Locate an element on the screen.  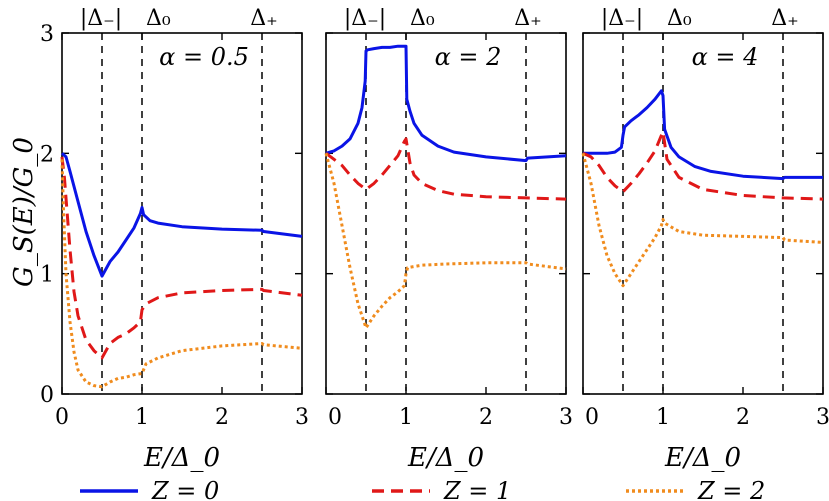
panel-title: α = 2 is located at coordinates (468, 57).